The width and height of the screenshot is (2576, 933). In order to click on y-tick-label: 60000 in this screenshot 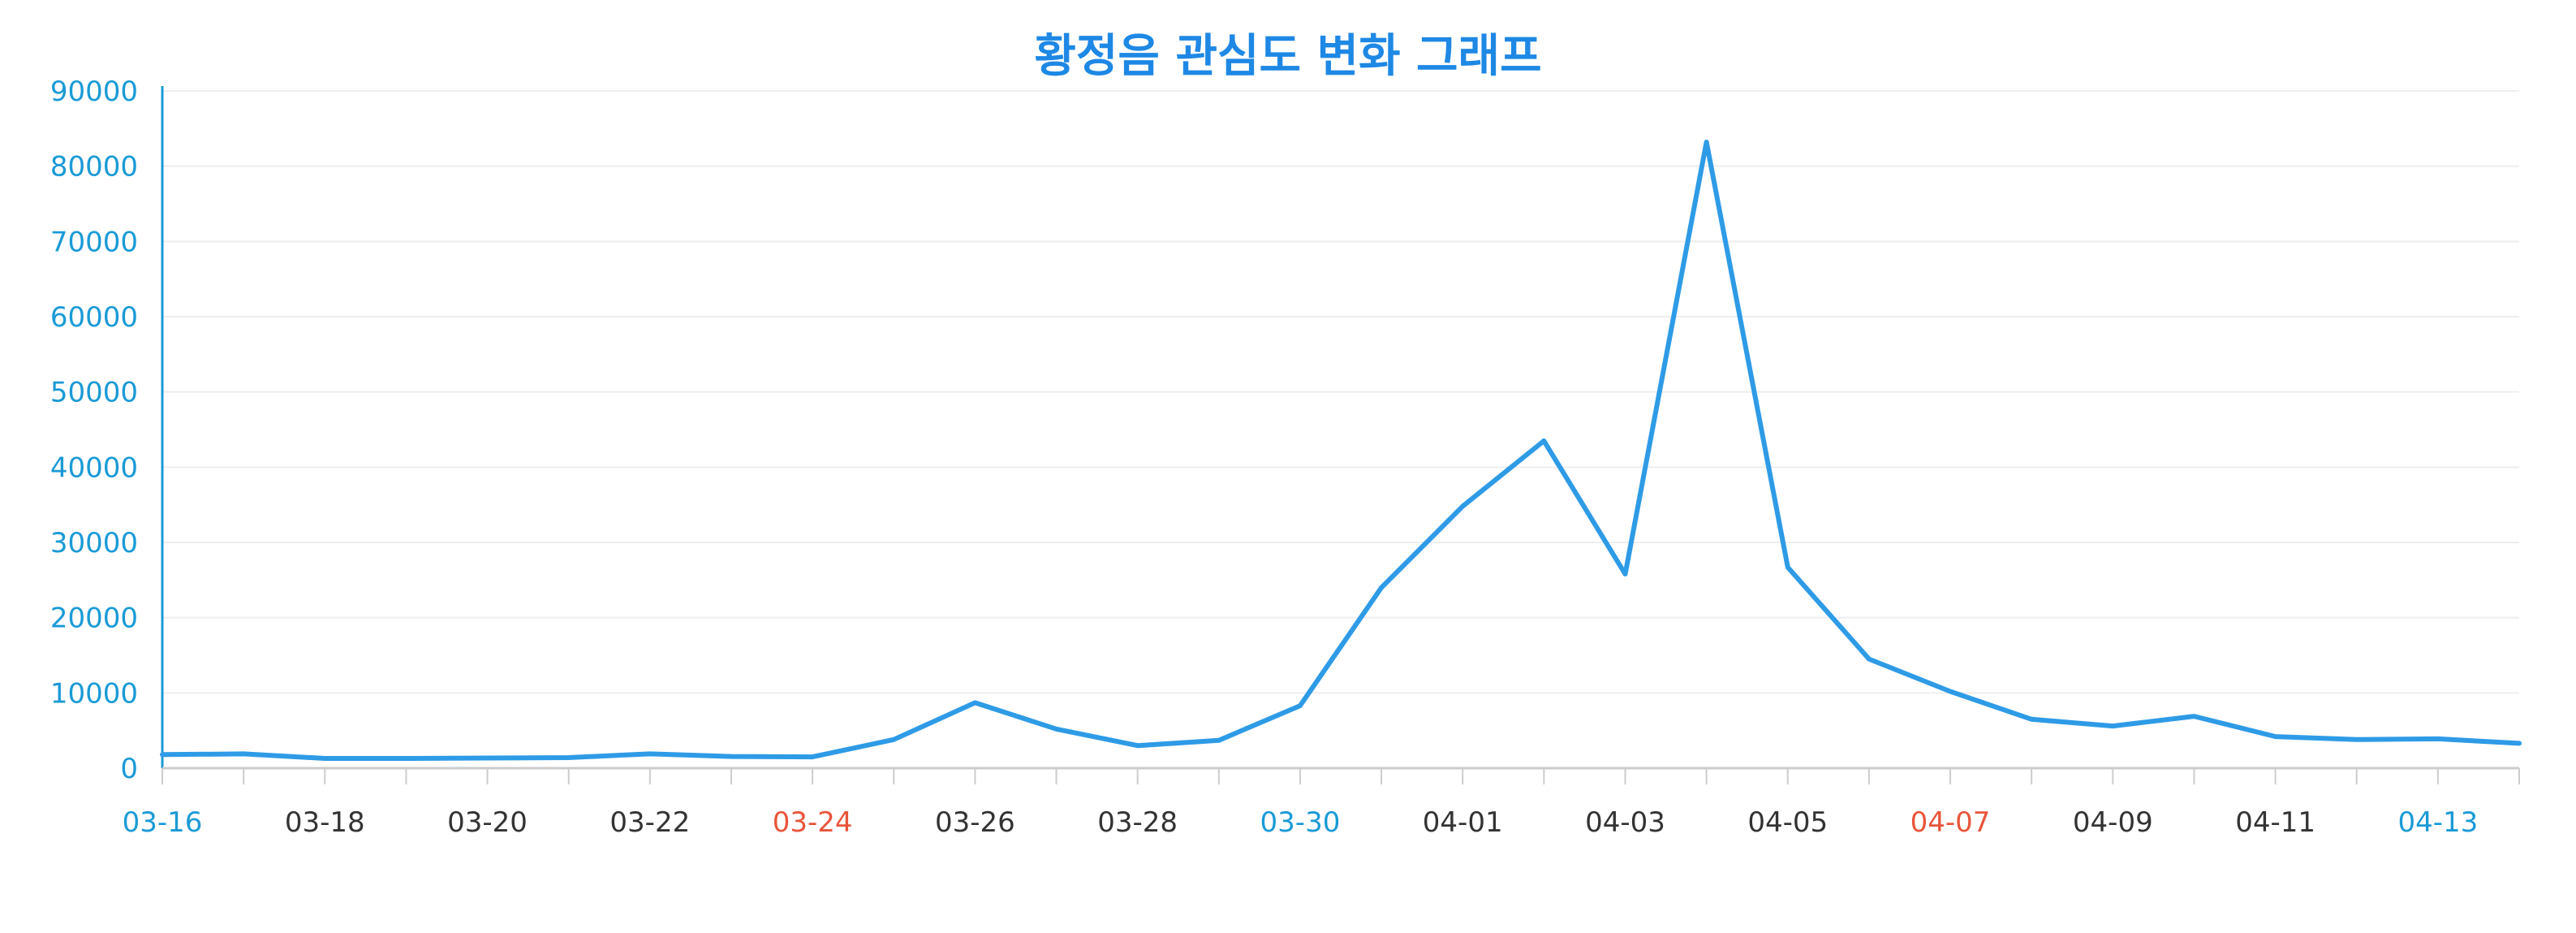, I will do `click(94, 317)`.